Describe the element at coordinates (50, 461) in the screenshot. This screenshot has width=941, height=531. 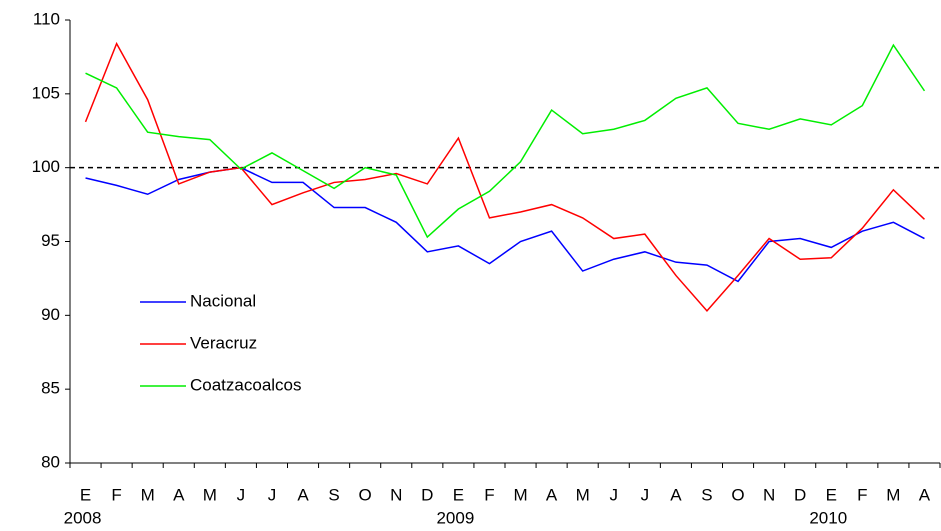
I see `y-tick-label: 80` at that location.